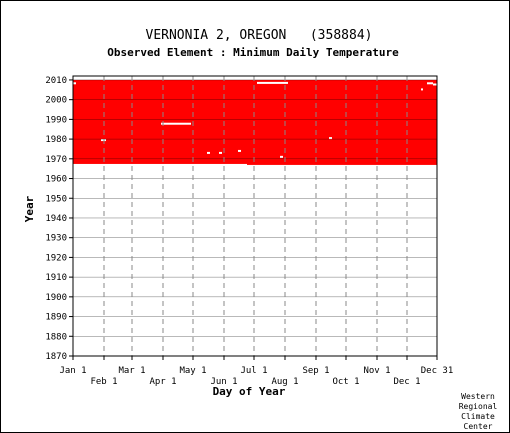  What do you see at coordinates (253, 371) in the screenshot?
I see `x-tick-label: Jul 1` at bounding box center [253, 371].